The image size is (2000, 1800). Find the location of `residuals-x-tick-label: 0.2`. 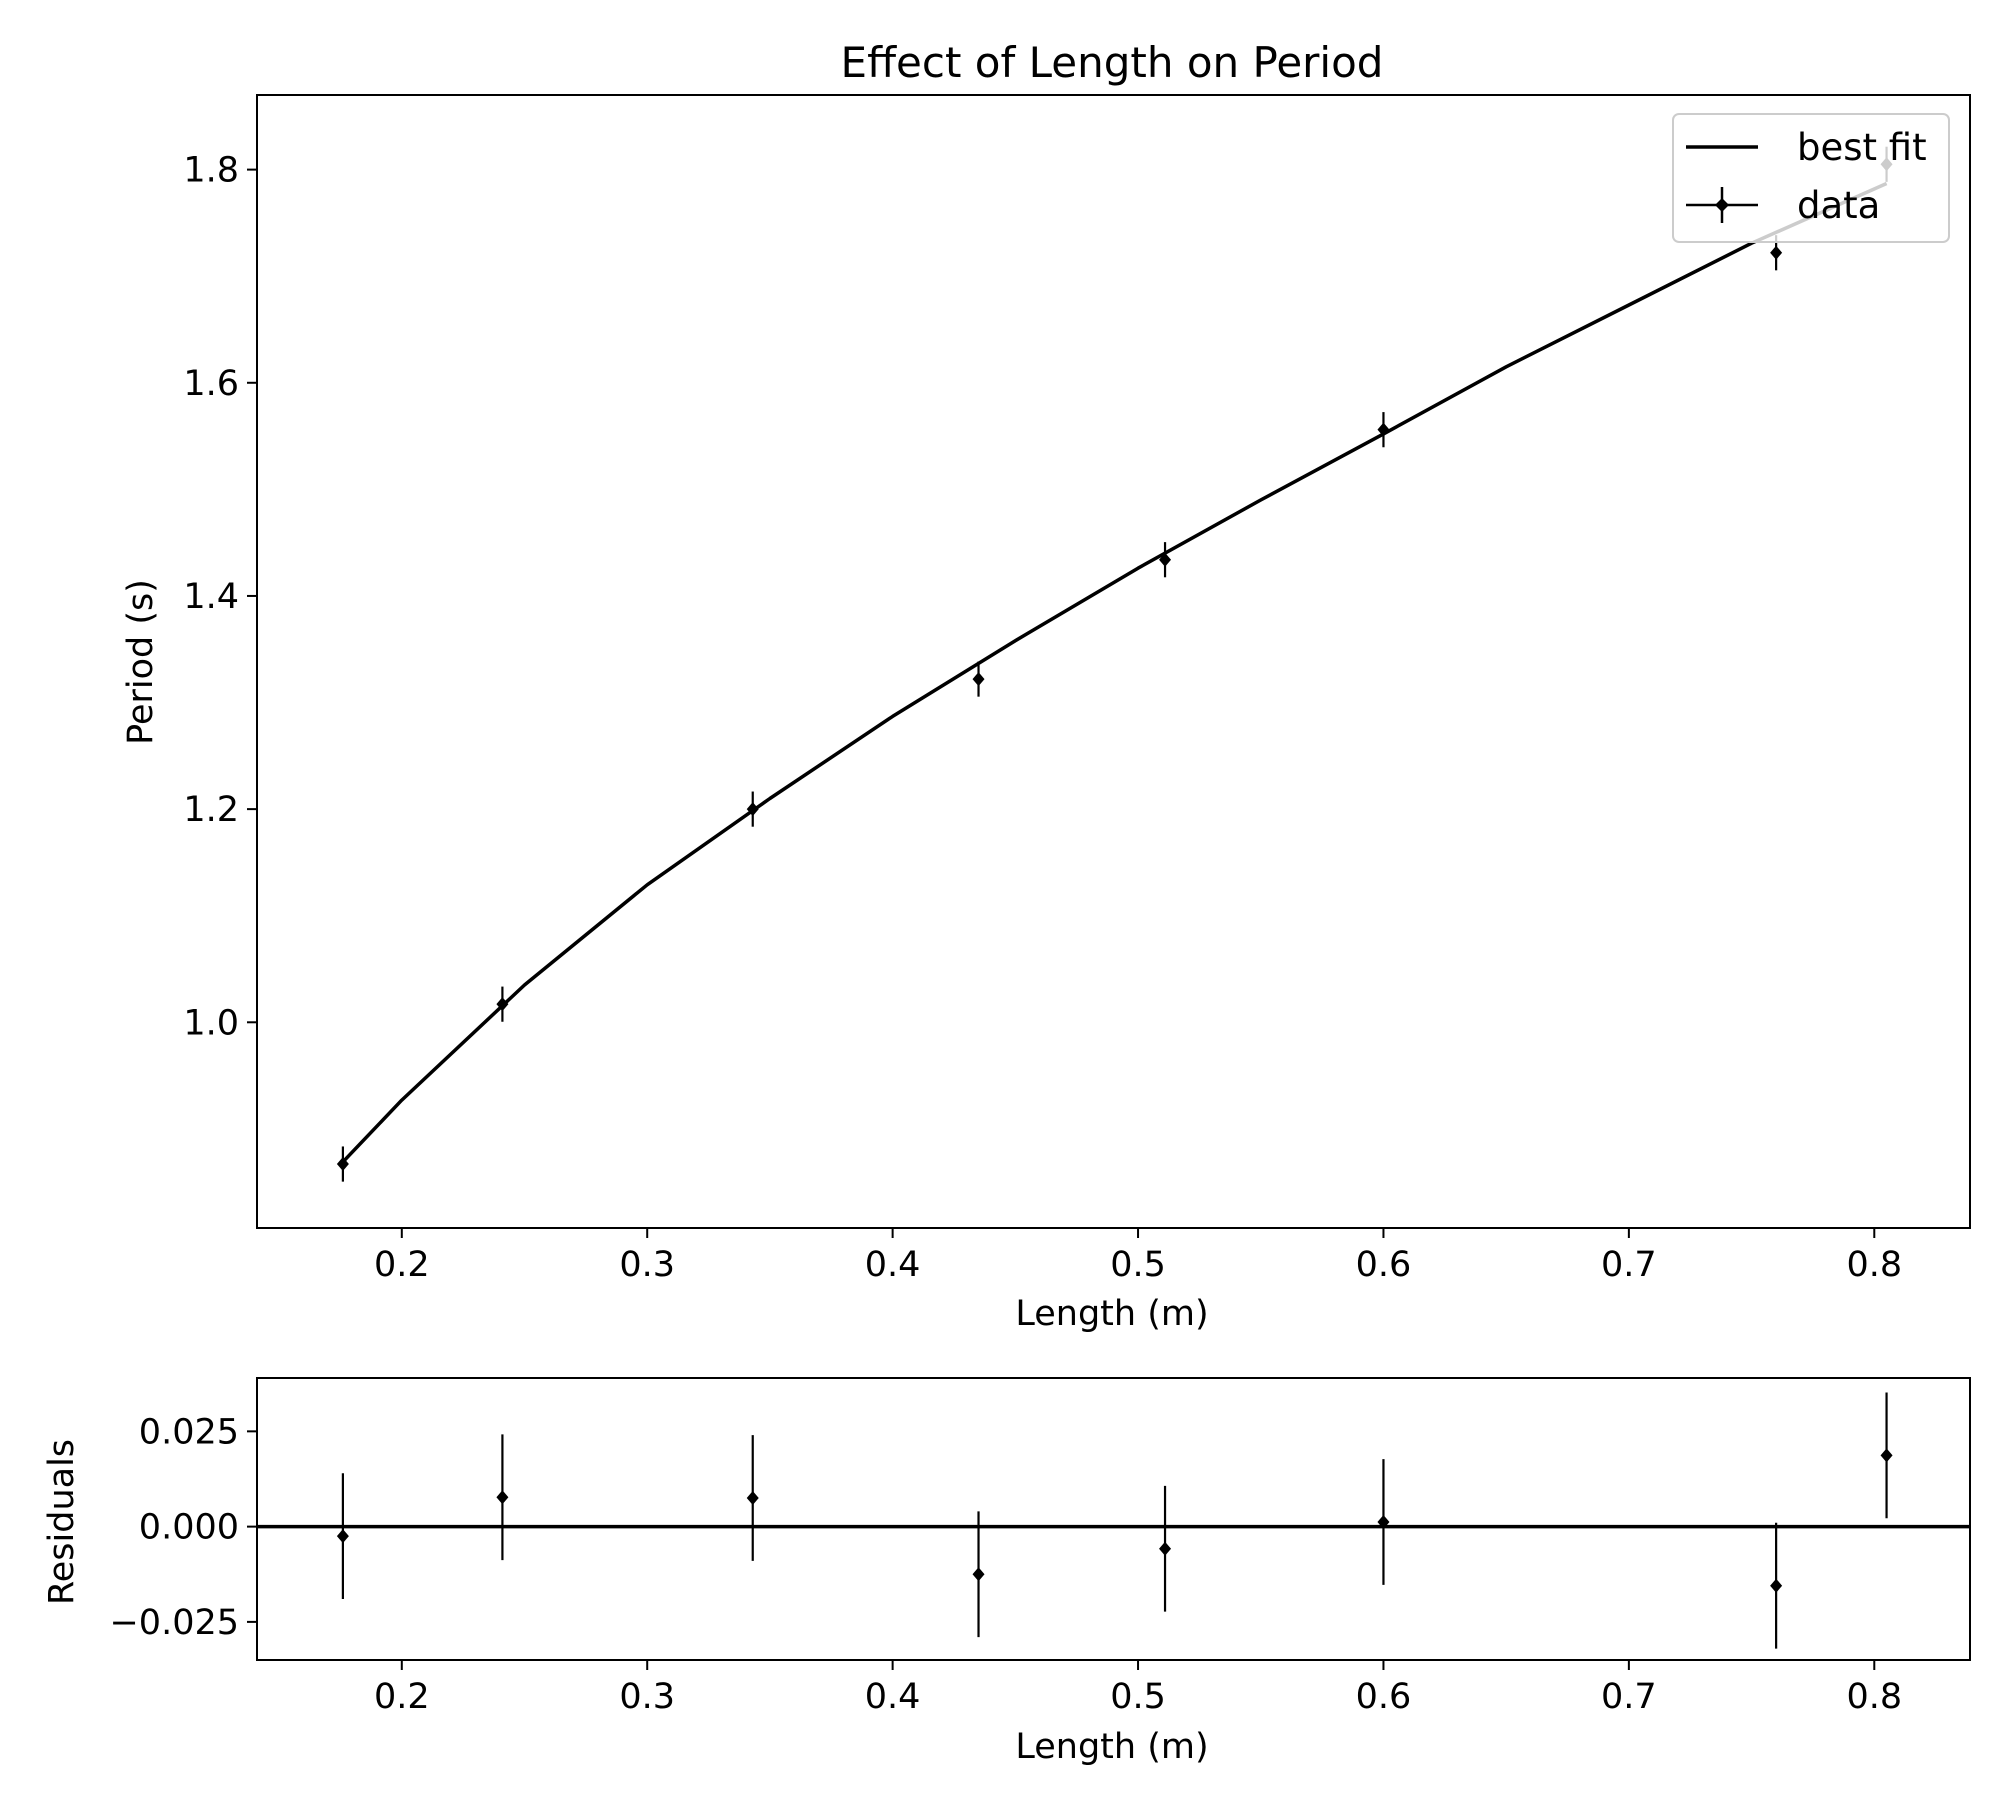

residuals-x-tick-label: 0.2 is located at coordinates (402, 1697).